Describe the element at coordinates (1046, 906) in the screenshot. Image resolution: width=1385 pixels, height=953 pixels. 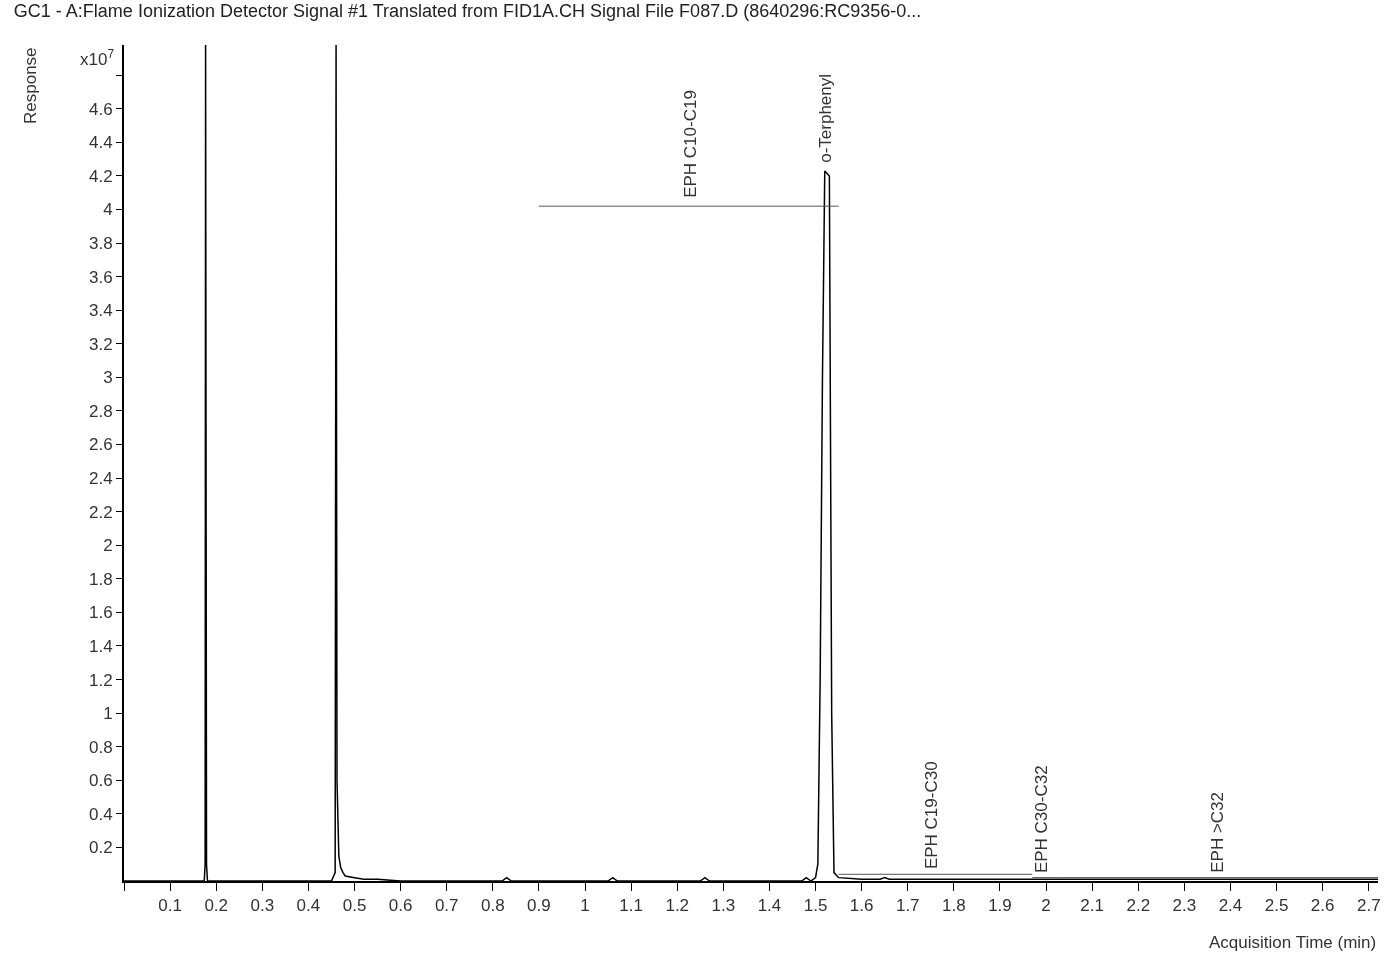
I see `x-tick-label: 2` at that location.